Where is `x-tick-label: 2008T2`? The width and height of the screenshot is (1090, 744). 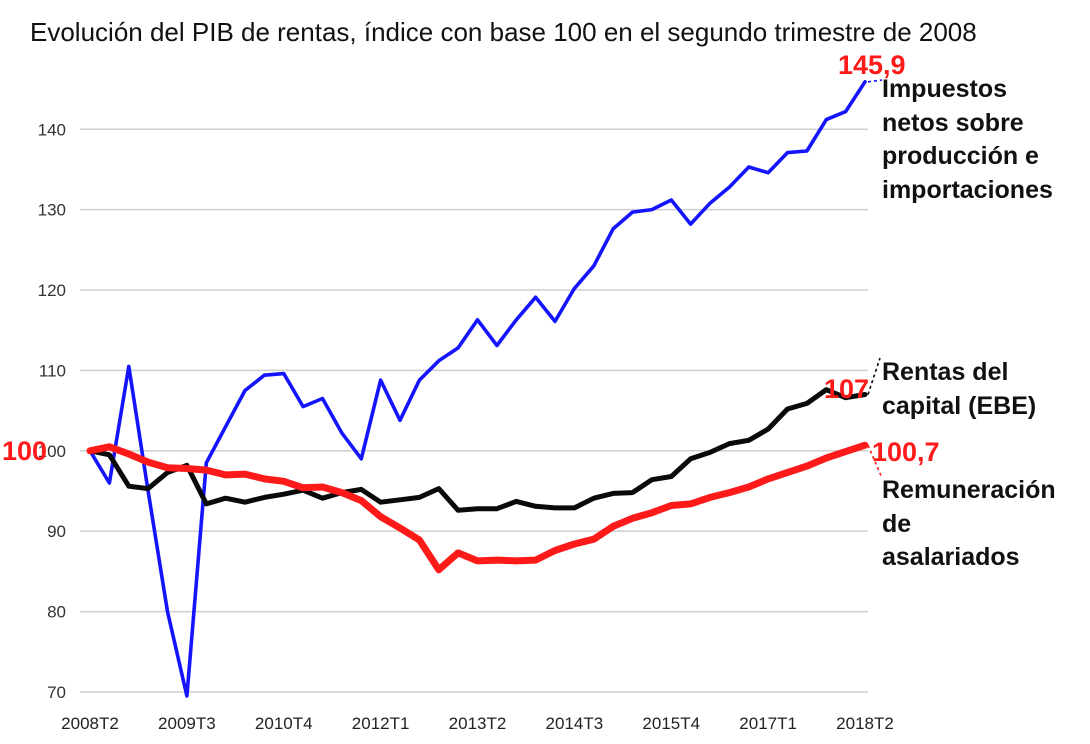 x-tick-label: 2008T2 is located at coordinates (90, 723).